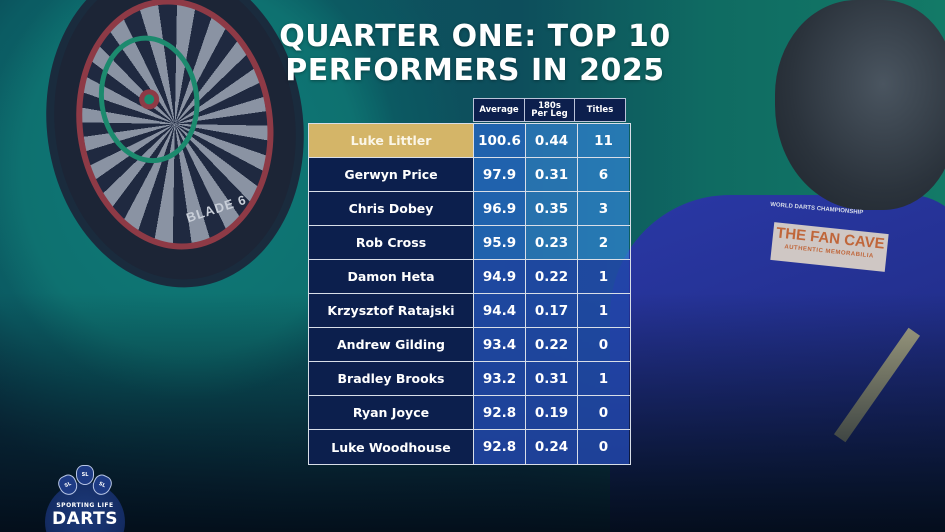 This screenshot has height=532, width=945. What do you see at coordinates (500, 344) in the screenshot?
I see `average-value: 93.4` at bounding box center [500, 344].